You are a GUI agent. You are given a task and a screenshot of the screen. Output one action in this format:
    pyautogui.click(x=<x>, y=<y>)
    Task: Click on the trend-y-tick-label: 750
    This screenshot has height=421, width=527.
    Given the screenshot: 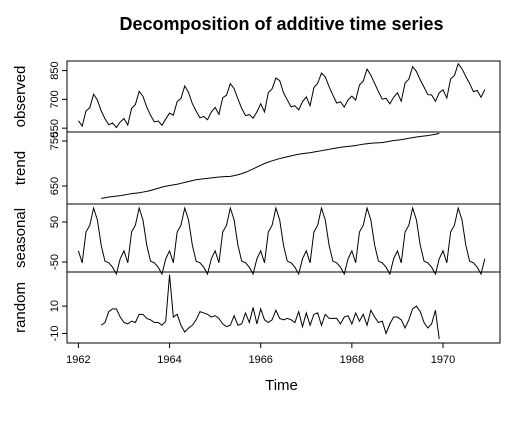 What is the action you would take?
    pyautogui.click(x=55, y=141)
    